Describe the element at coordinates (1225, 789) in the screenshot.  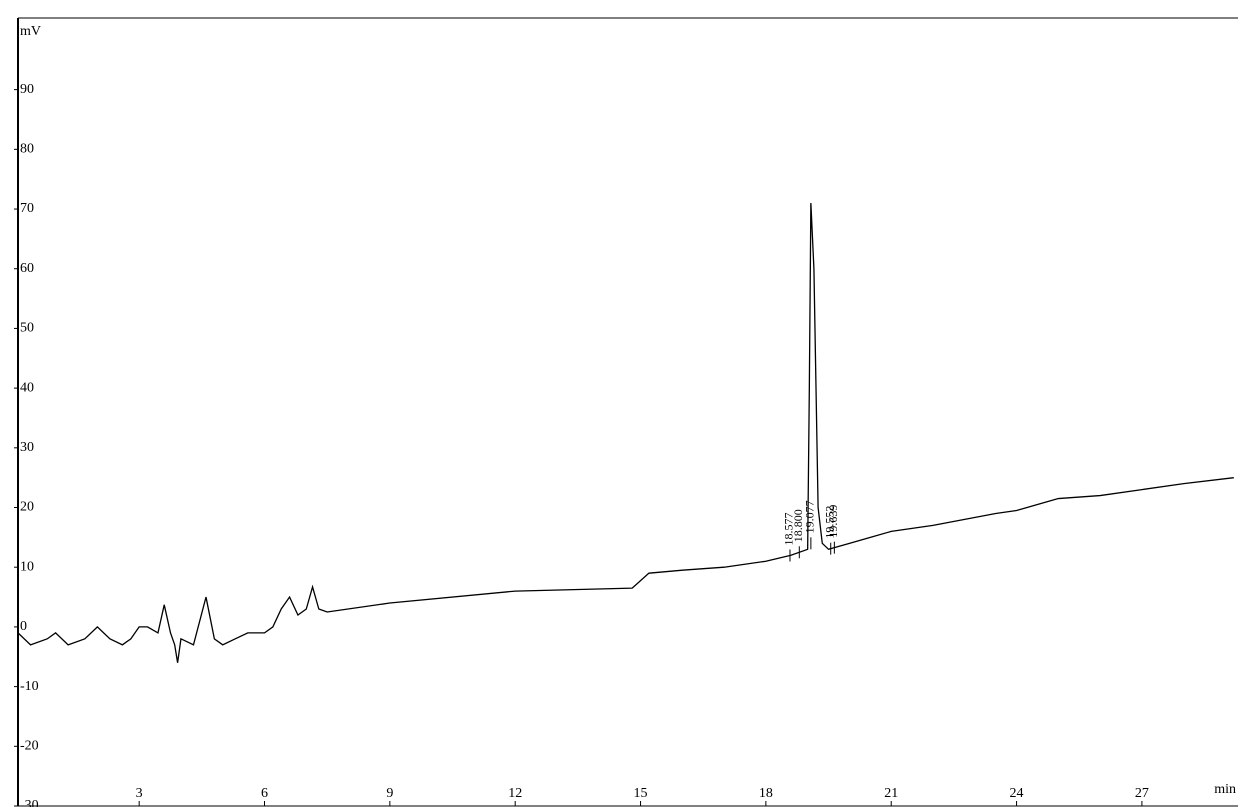
I see `x-axis-label: min` at that location.